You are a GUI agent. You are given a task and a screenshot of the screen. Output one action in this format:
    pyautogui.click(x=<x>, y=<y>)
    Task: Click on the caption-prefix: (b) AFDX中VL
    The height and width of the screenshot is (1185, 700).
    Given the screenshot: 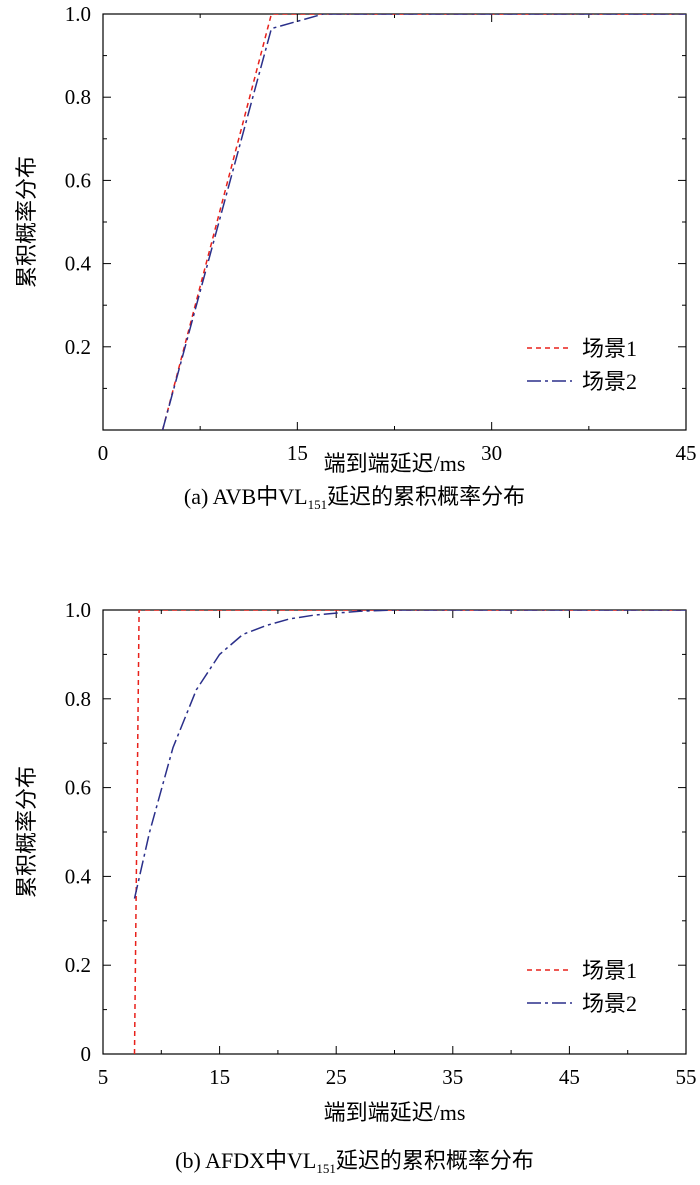 What is the action you would take?
    pyautogui.click(x=245, y=1160)
    